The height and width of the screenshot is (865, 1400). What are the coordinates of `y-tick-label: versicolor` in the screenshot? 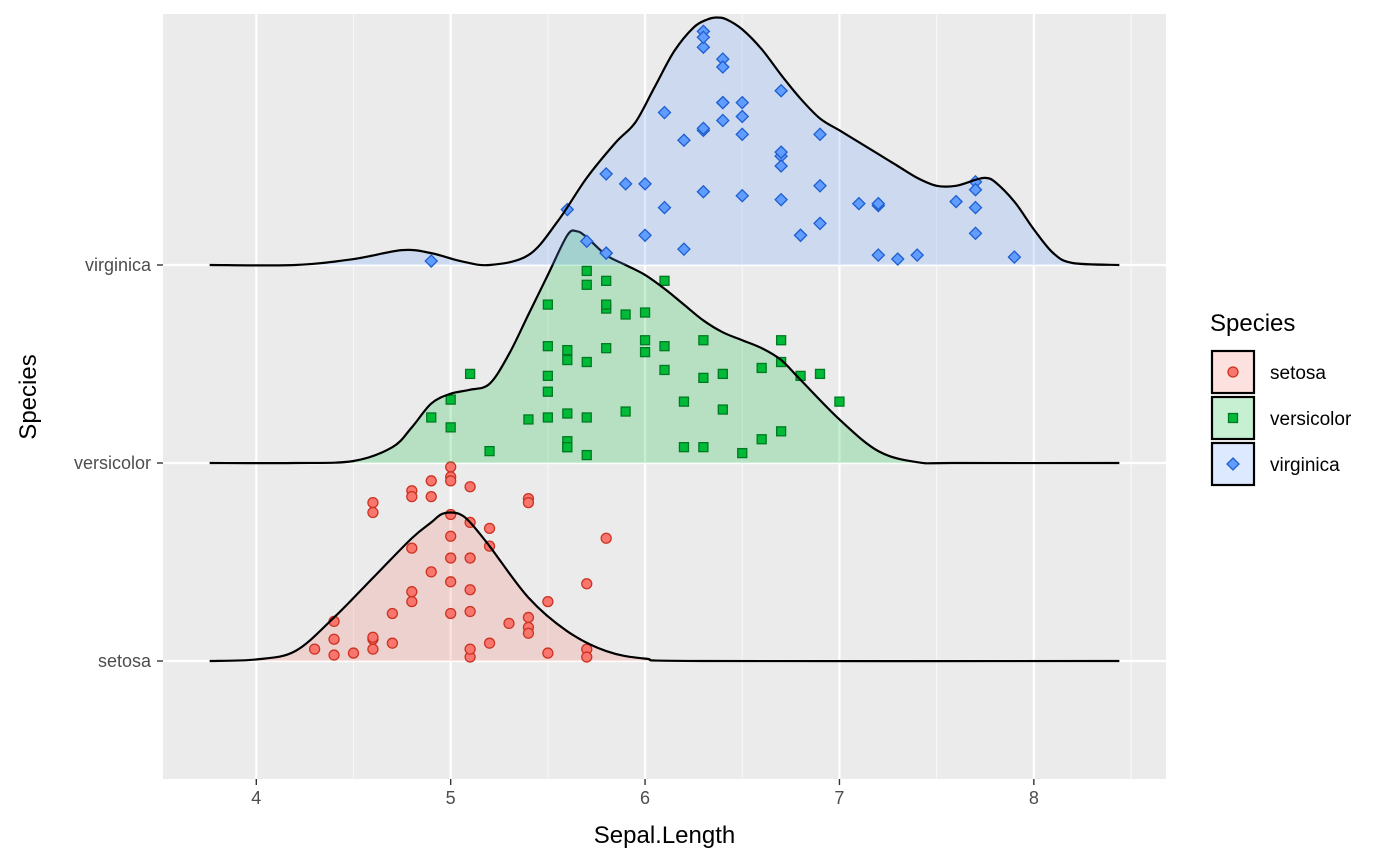 It's located at (112, 463).